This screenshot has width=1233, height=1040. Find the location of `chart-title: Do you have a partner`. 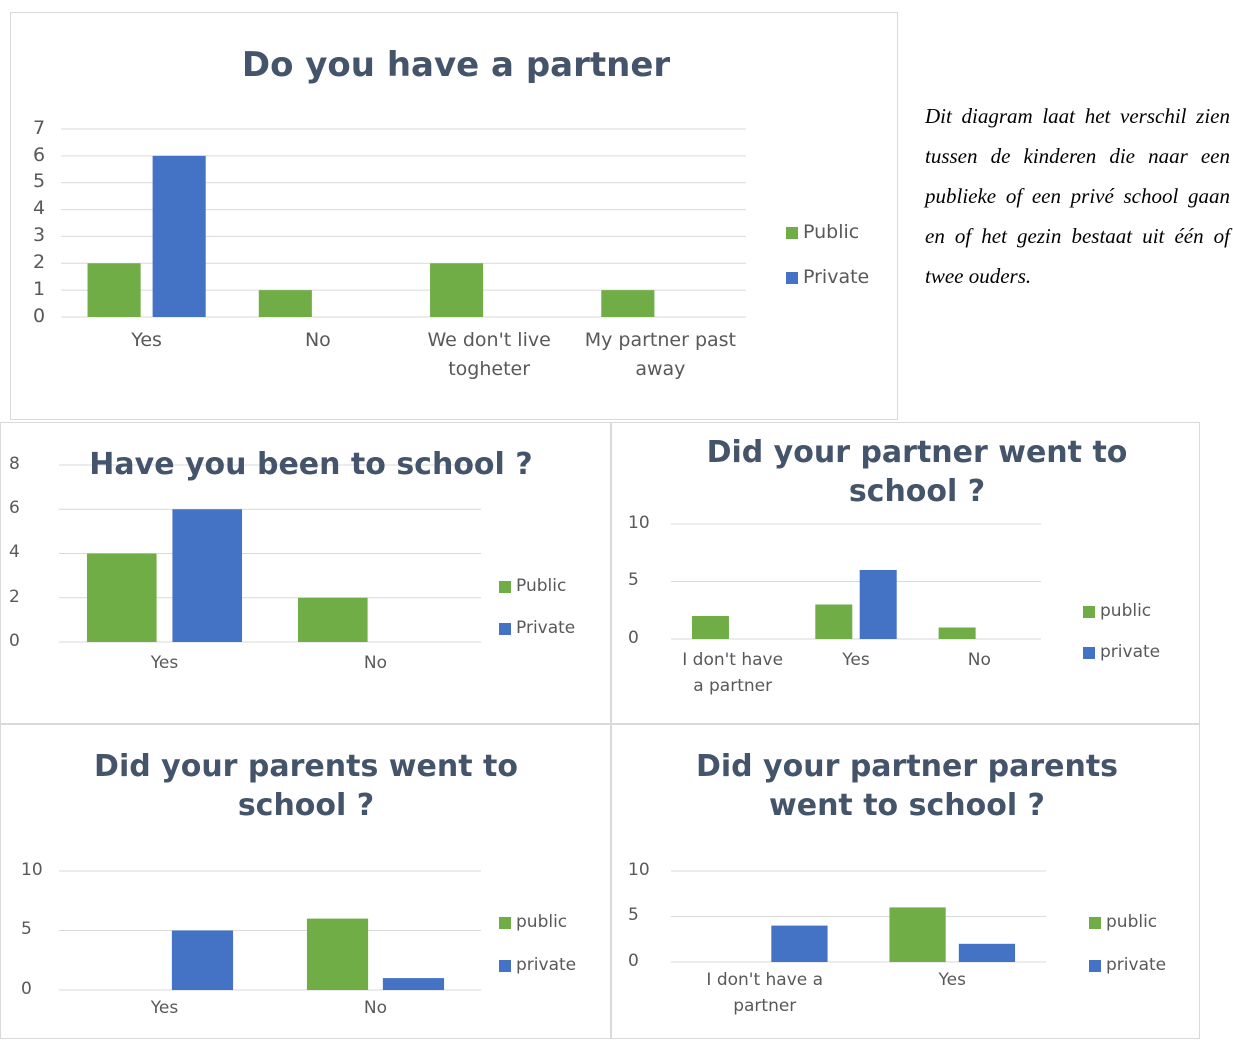

chart-title: Do you have a partner is located at coordinates (456, 65).